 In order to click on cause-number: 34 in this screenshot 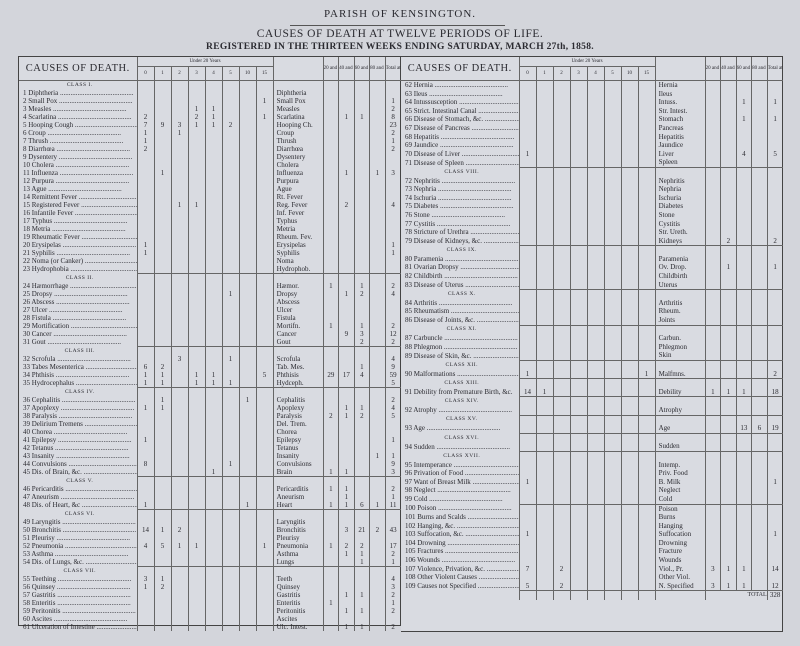, I will do `click(26, 375)`.